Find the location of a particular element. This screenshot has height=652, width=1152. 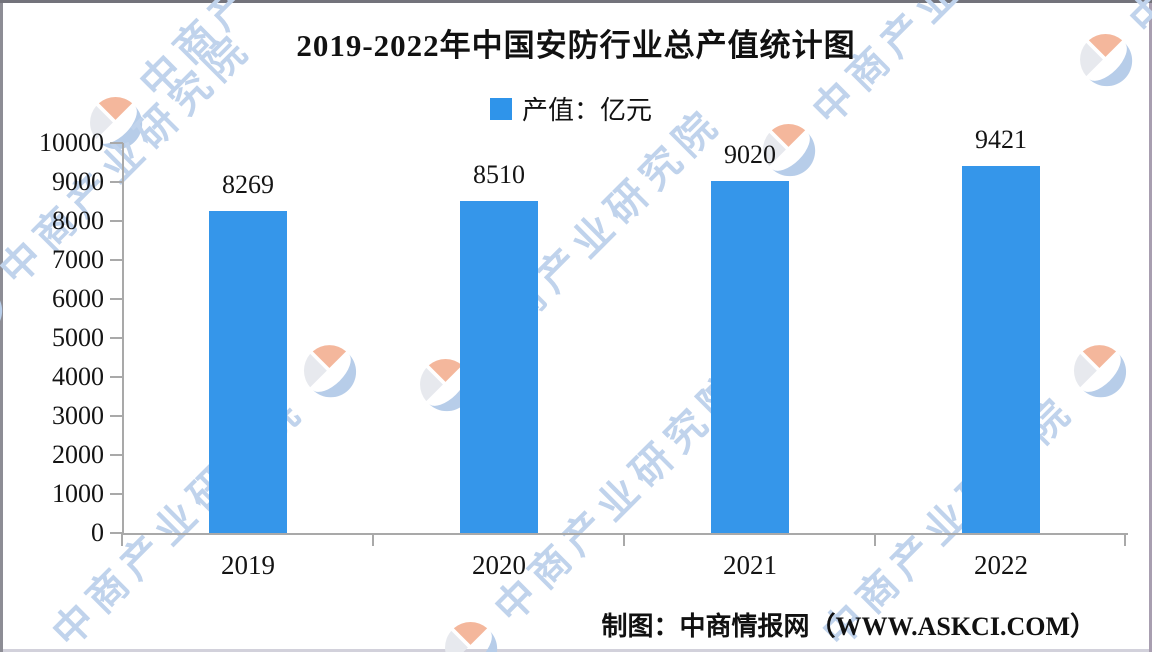

y-axis-label: 9000 is located at coordinates (78, 181).